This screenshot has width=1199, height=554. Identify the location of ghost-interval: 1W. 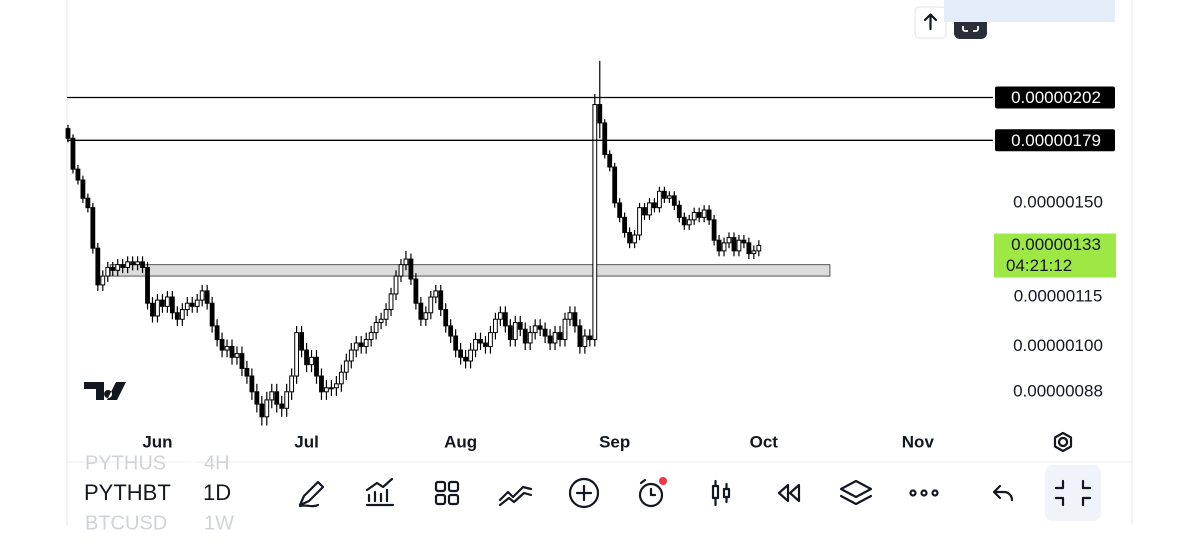
(219, 523).